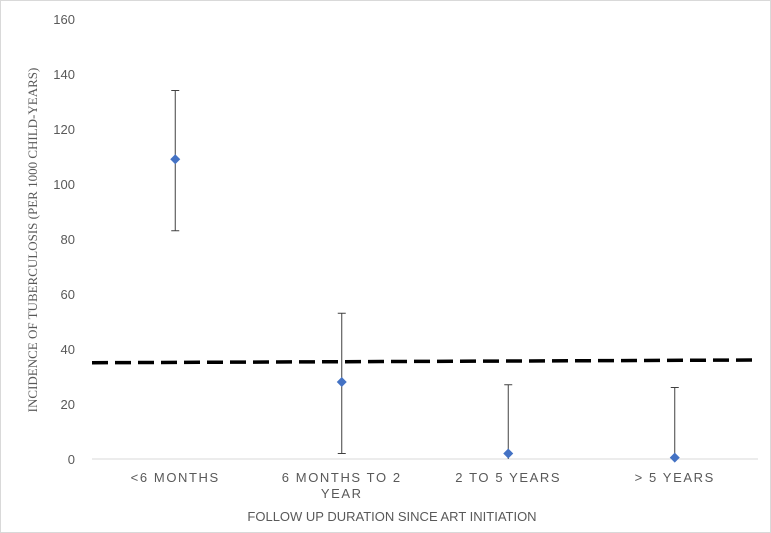  What do you see at coordinates (64, 184) in the screenshot?
I see `y-tick-label: 100` at bounding box center [64, 184].